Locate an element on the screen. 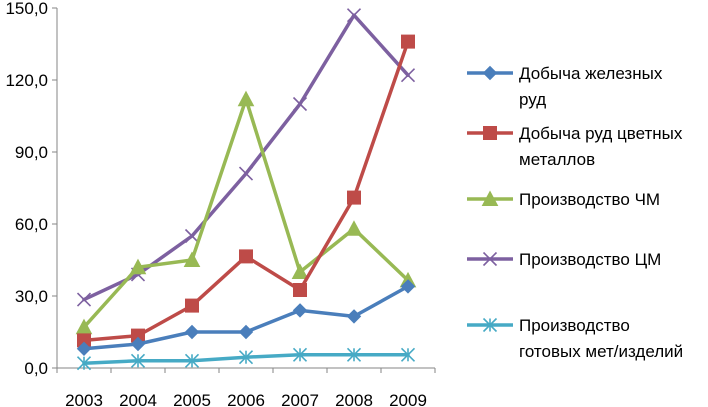 Image resolution: width=708 pixels, height=407 pixels. legend-item: Производство готовых мет/изделий is located at coordinates (575, 338).